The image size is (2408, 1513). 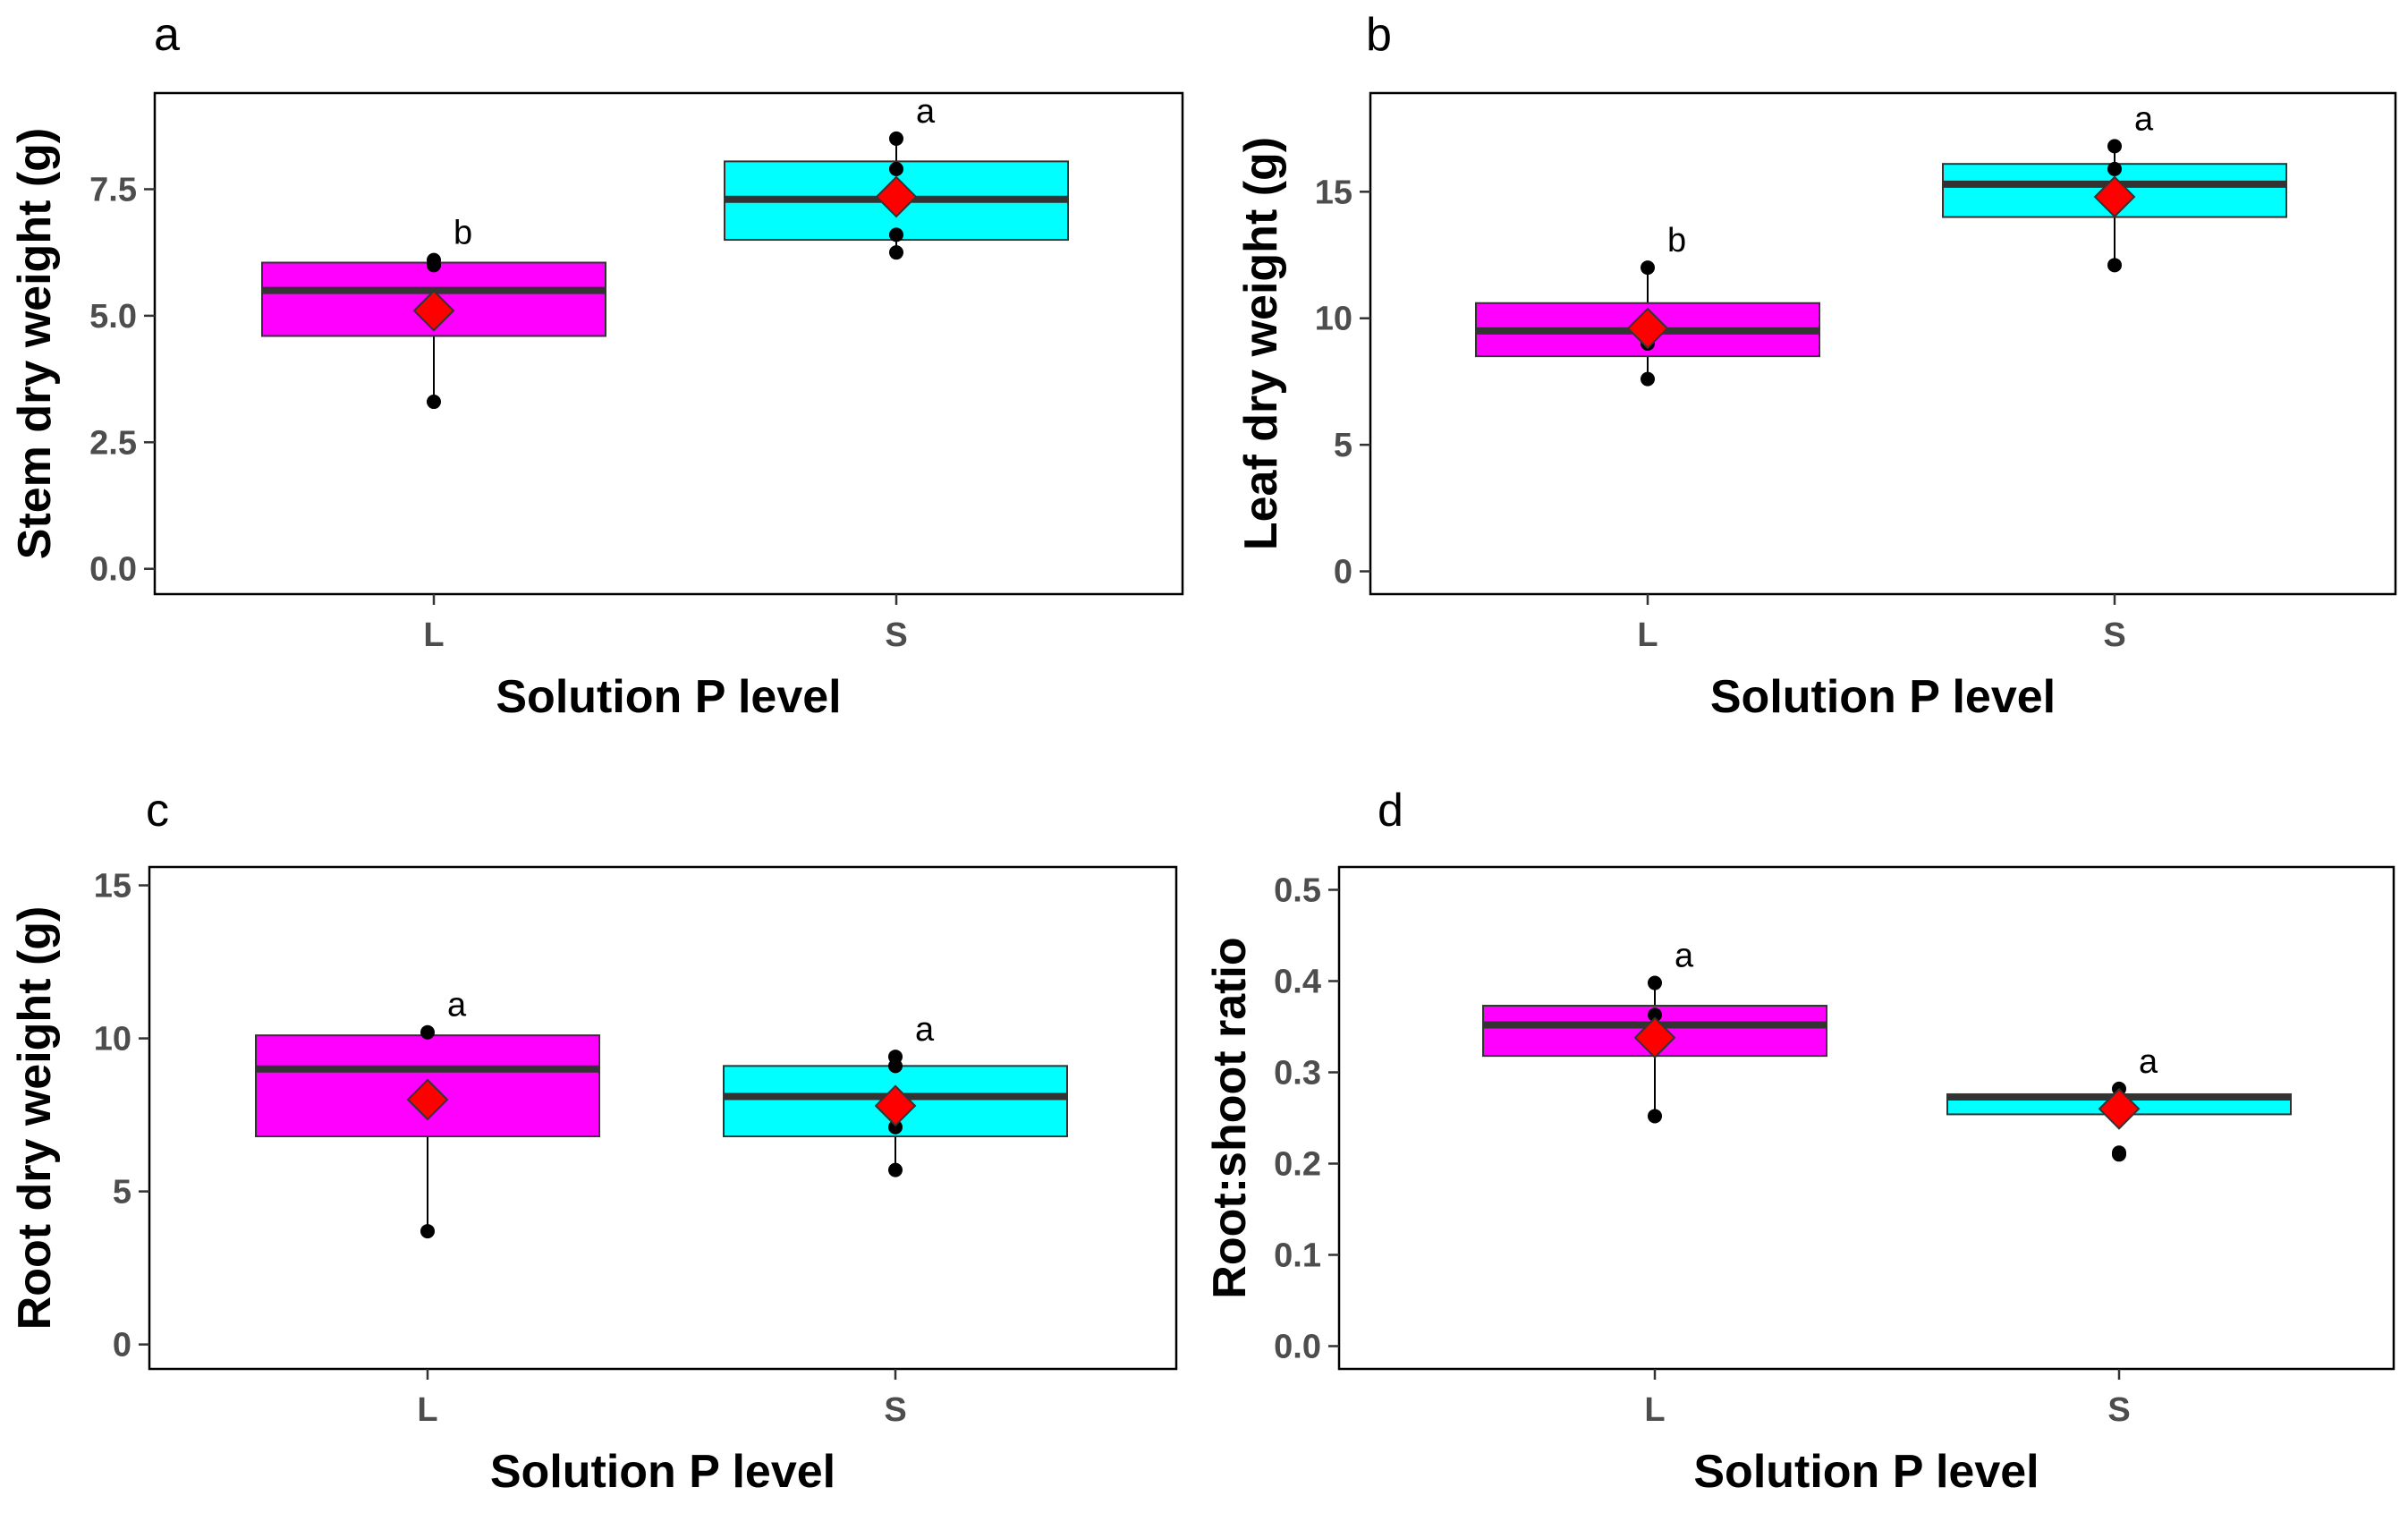 I want to click on panel-label: d, so click(x=1391, y=811).